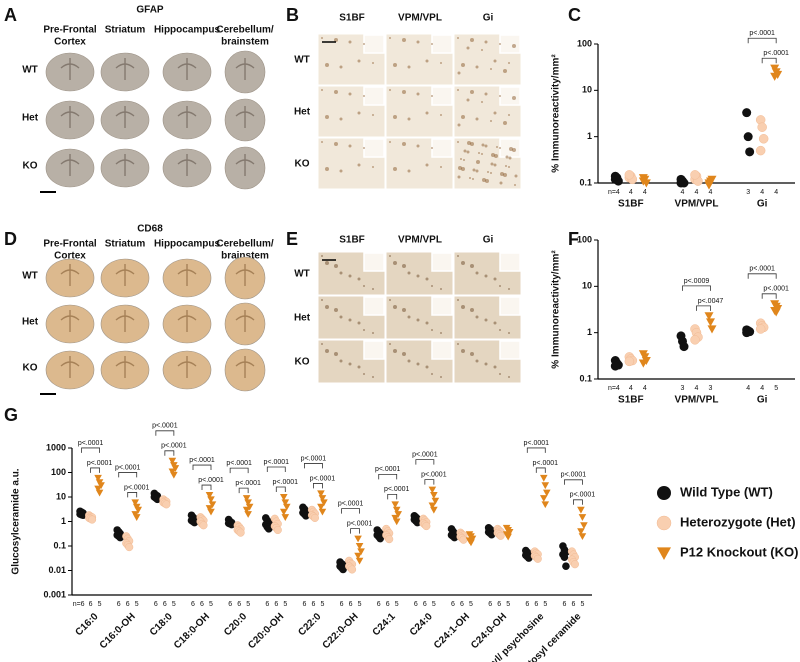  What do you see at coordinates (420, 18) in the screenshot?
I see `column-header: VPM/VPL` at bounding box center [420, 18].